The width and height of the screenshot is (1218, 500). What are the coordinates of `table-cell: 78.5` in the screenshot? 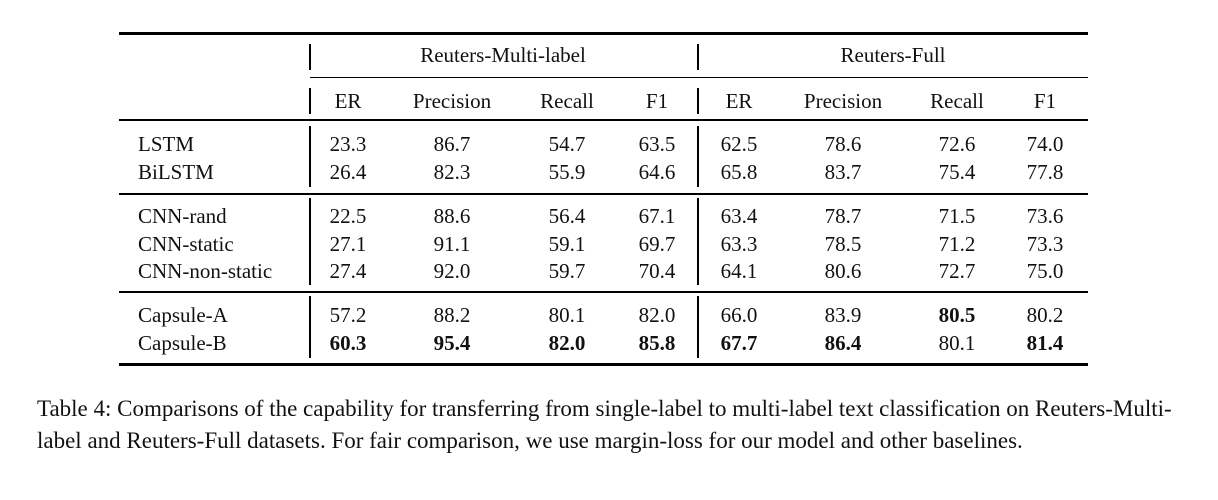 It's located at (843, 244).